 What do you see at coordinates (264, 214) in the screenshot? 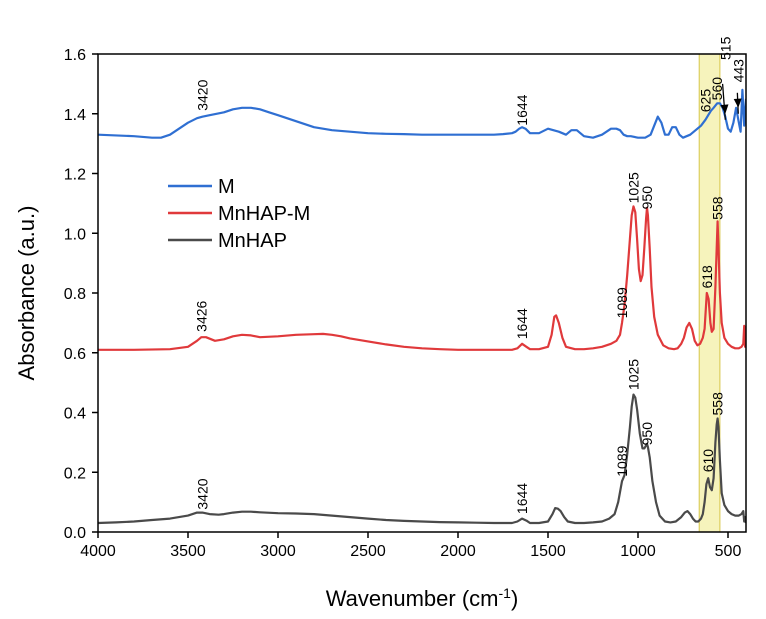
I see `legend-label-mnhap-m: MnHAP-M` at bounding box center [264, 214].